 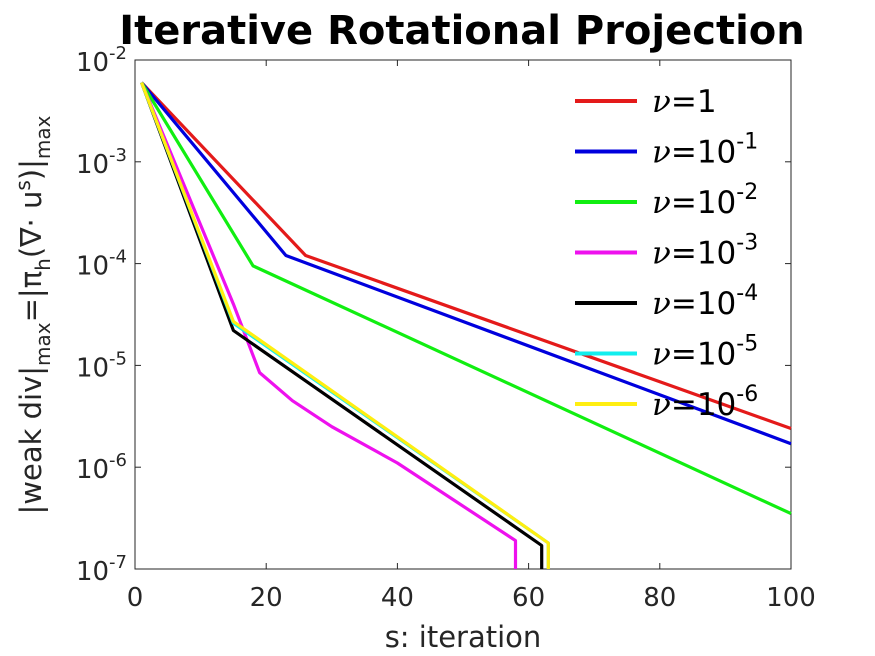 What do you see at coordinates (705, 200) in the screenshot?
I see `legend-entry-label: ν=10-2` at bounding box center [705, 200].